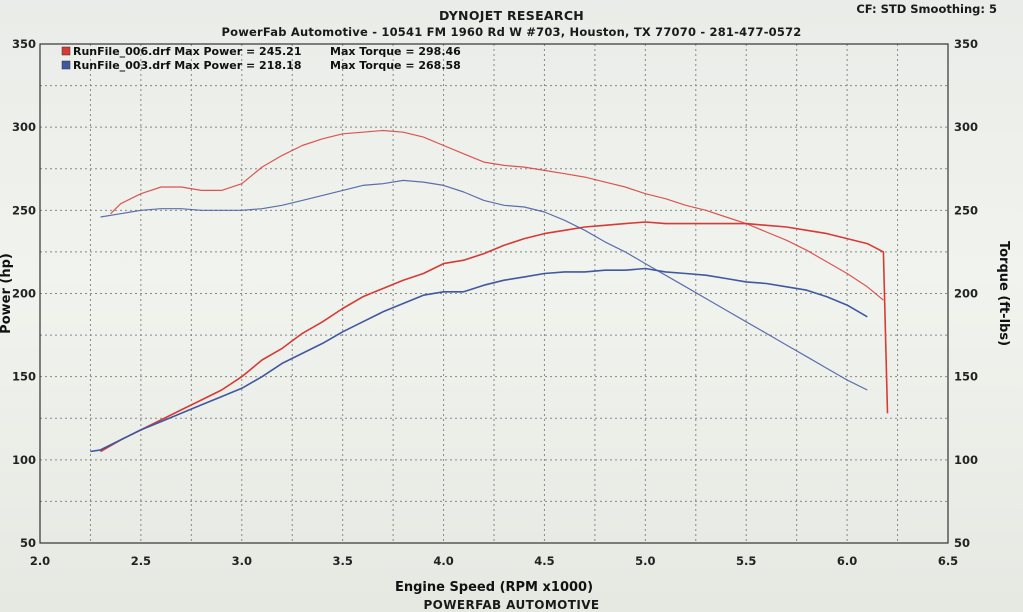 The image size is (1023, 612). I want to click on y-left-tick-label: 100, so click(24, 460).